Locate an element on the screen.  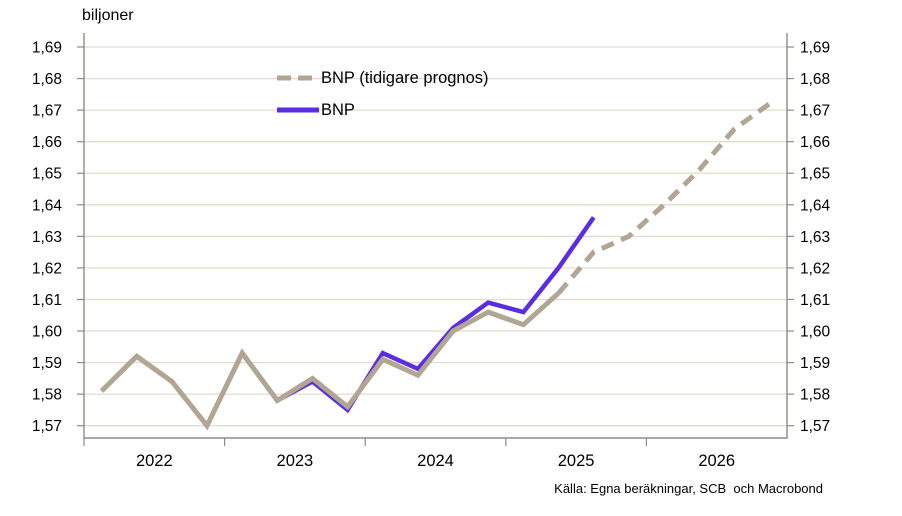
chart-title: biljoner is located at coordinates (108, 15).